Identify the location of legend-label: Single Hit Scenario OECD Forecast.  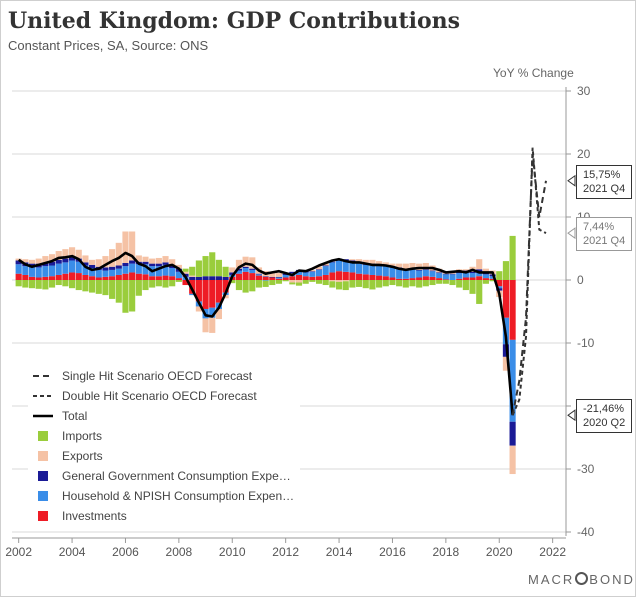
(157, 376).